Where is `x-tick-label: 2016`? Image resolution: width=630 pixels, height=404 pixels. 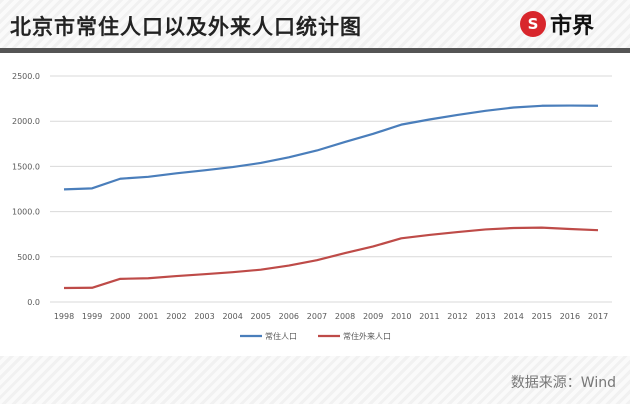
x-tick-label: 2016 is located at coordinates (570, 316).